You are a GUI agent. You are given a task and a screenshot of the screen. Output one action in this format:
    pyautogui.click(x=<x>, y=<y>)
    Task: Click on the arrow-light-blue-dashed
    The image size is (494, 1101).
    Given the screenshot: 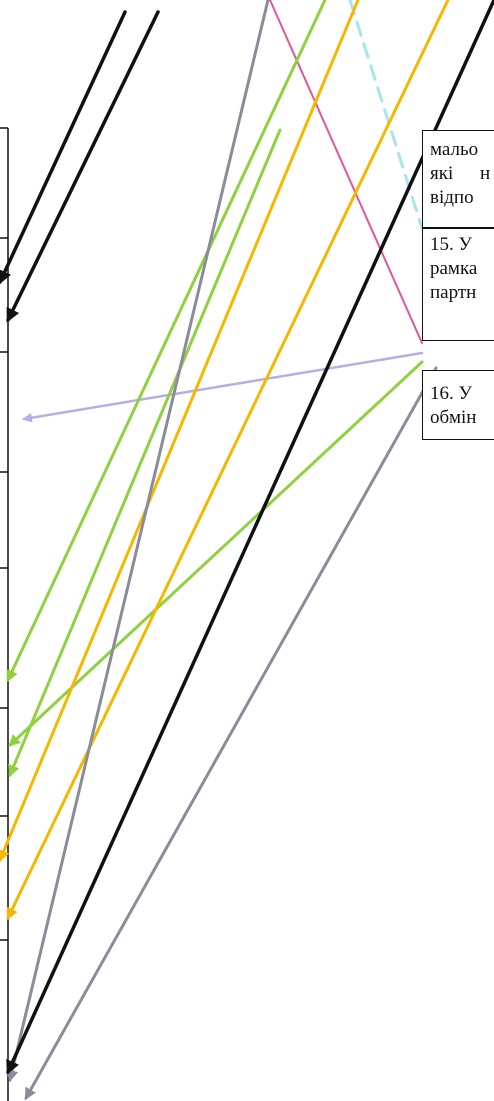 What is the action you would take?
    pyautogui.click(x=386, y=115)
    